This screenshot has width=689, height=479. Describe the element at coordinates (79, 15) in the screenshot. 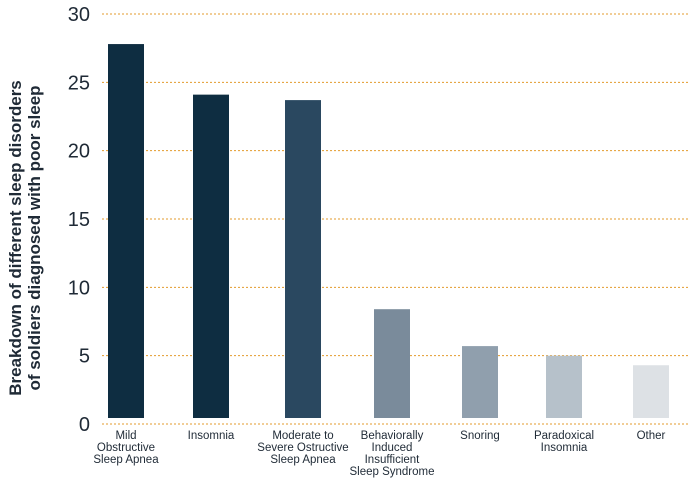

I see `y-tick-label-30: 30` at that location.